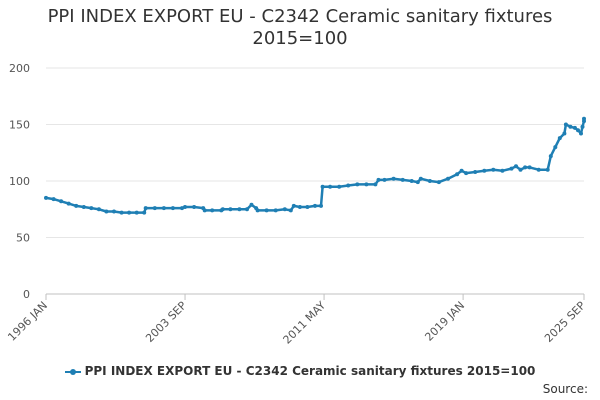  I want to click on x-axis: 1996 JAN 2003 SEP 2011 MAY 2019 JAN 2025 SEP, so click(296, 320).